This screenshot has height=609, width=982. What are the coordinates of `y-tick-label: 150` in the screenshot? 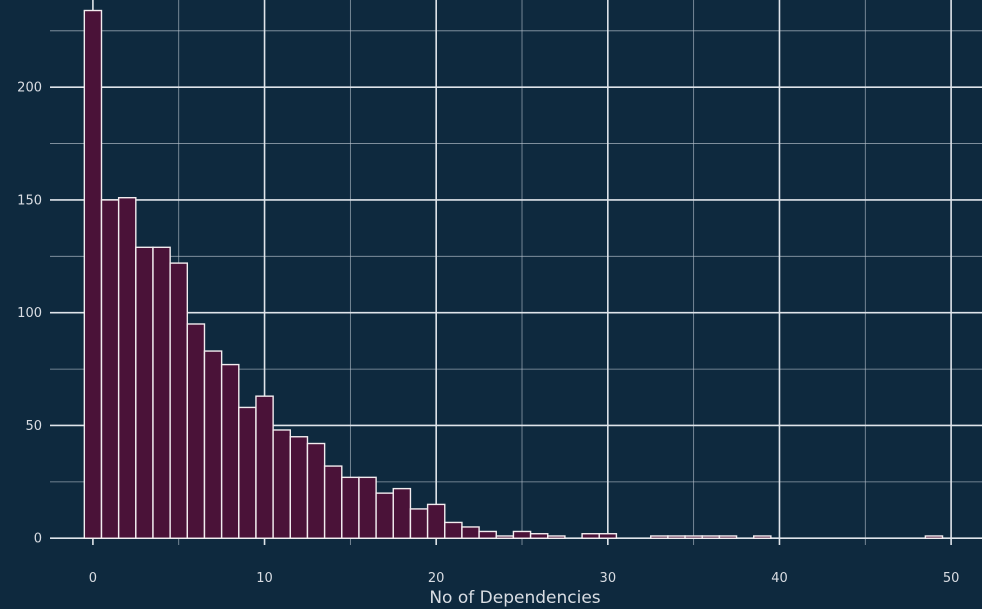 It's located at (29, 200).